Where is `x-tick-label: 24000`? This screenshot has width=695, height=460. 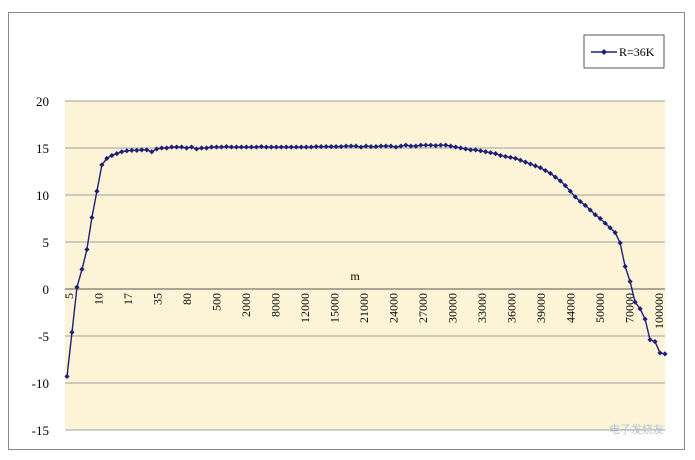
x-tick-label: 24000 is located at coordinates (394, 308).